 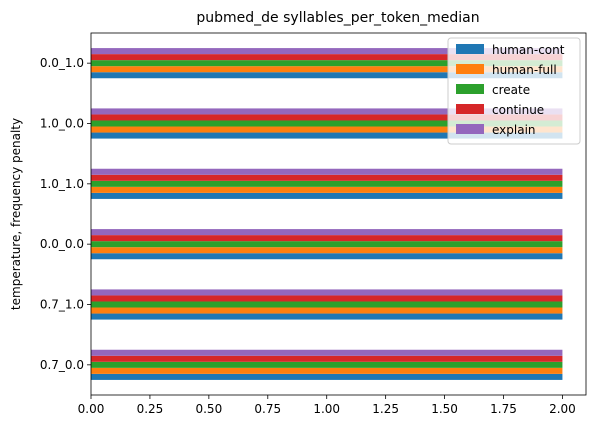 What do you see at coordinates (327, 177) in the screenshot?
I see `bar-continue-1.0_1.0` at bounding box center [327, 177].